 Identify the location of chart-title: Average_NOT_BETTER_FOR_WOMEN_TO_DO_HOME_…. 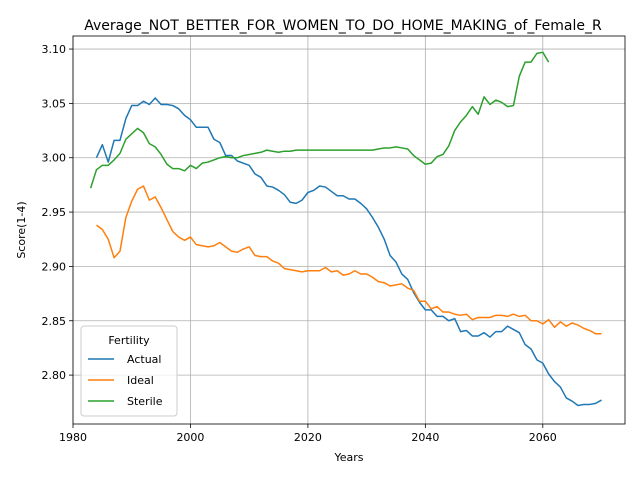
(343, 26).